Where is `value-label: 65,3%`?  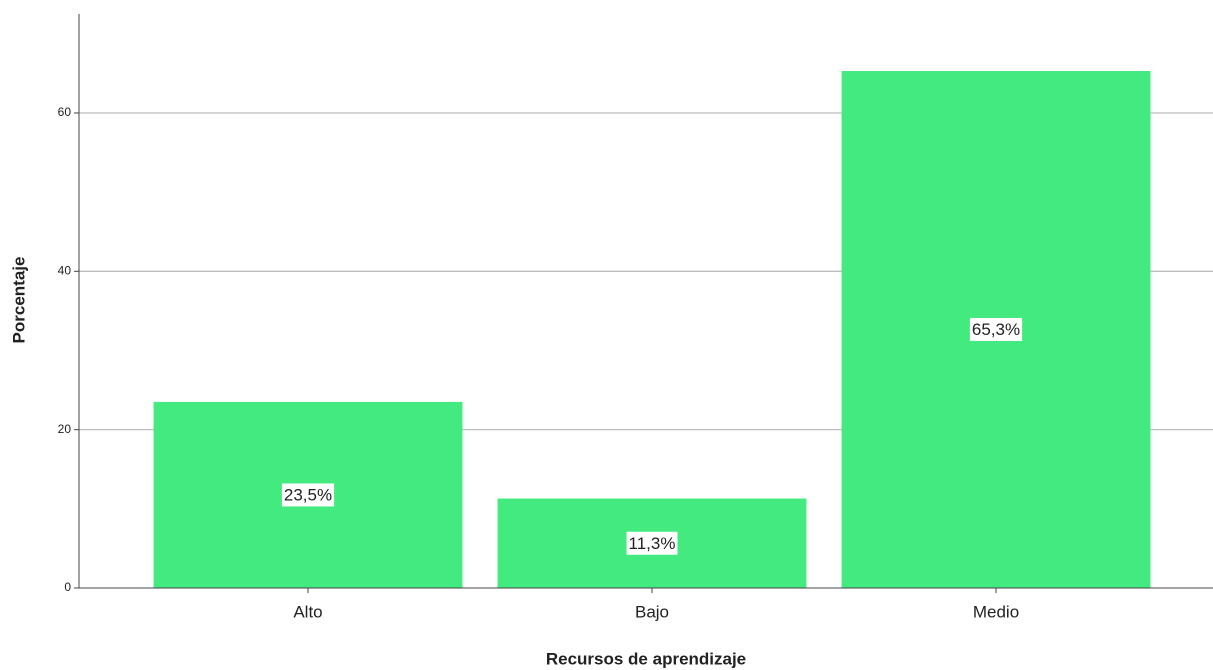
value-label: 65,3% is located at coordinates (996, 329).